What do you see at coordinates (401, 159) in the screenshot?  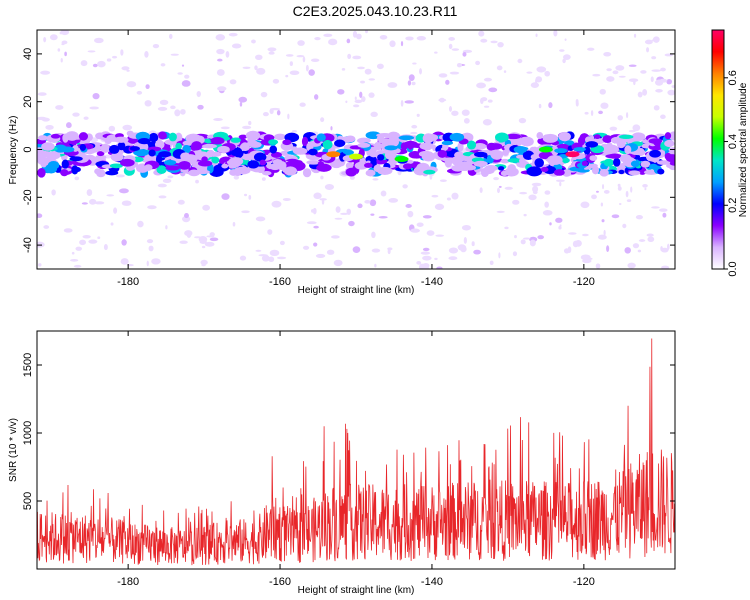 I see `spectrogram-hotspot` at bounding box center [401, 159].